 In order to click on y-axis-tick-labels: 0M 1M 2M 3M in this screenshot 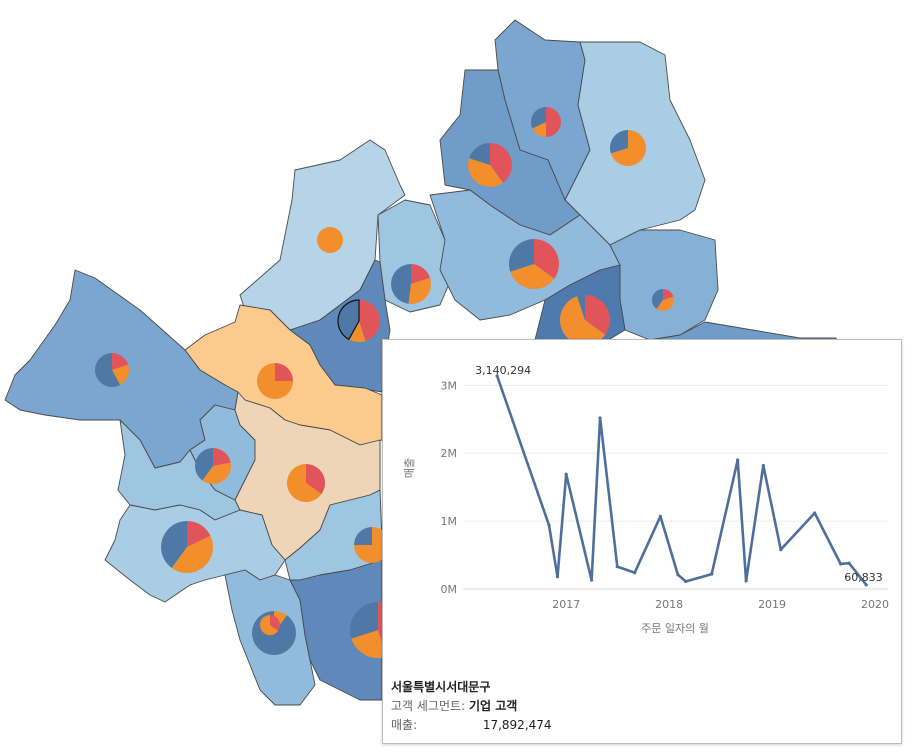, I will do `click(449, 487)`.